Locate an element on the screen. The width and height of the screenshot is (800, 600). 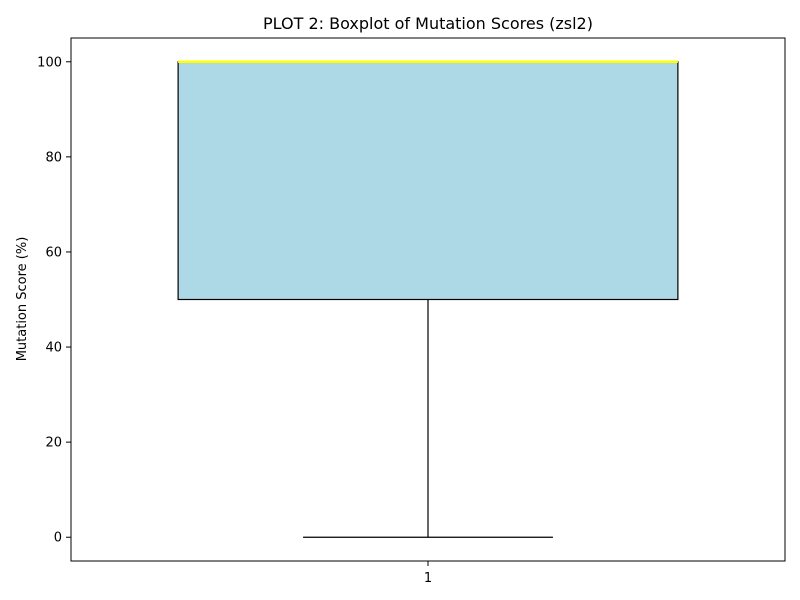
x-tick-label: 1 is located at coordinates (428, 578).